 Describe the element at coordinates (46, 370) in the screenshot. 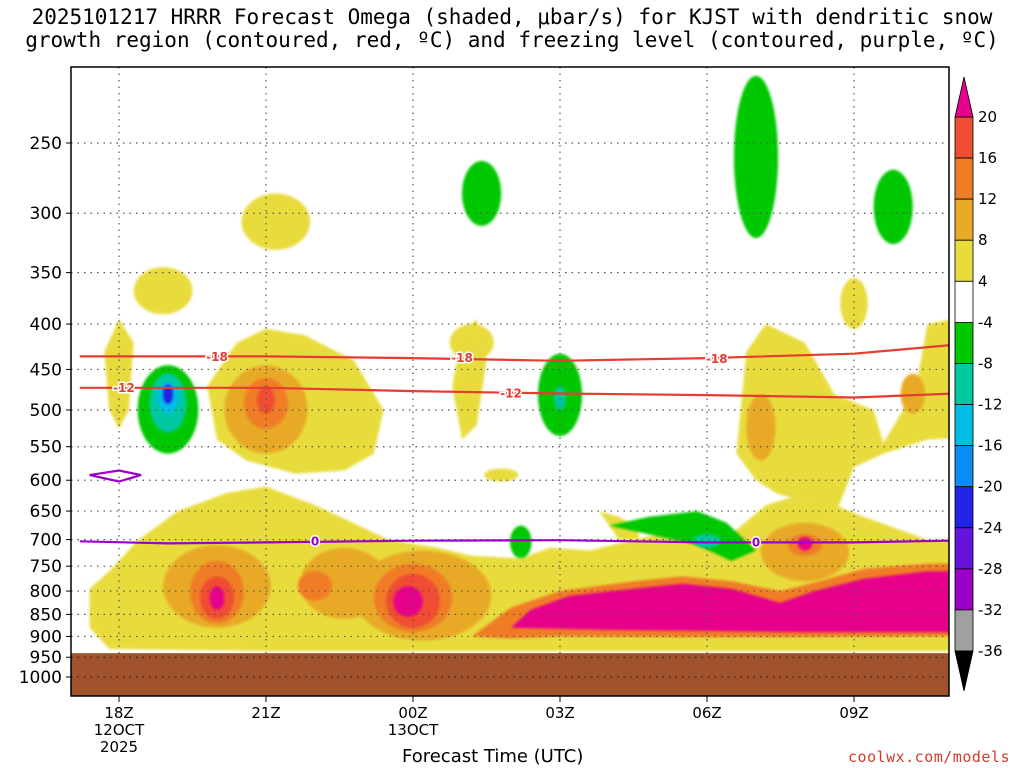

I see `y-tick-label: 450` at that location.